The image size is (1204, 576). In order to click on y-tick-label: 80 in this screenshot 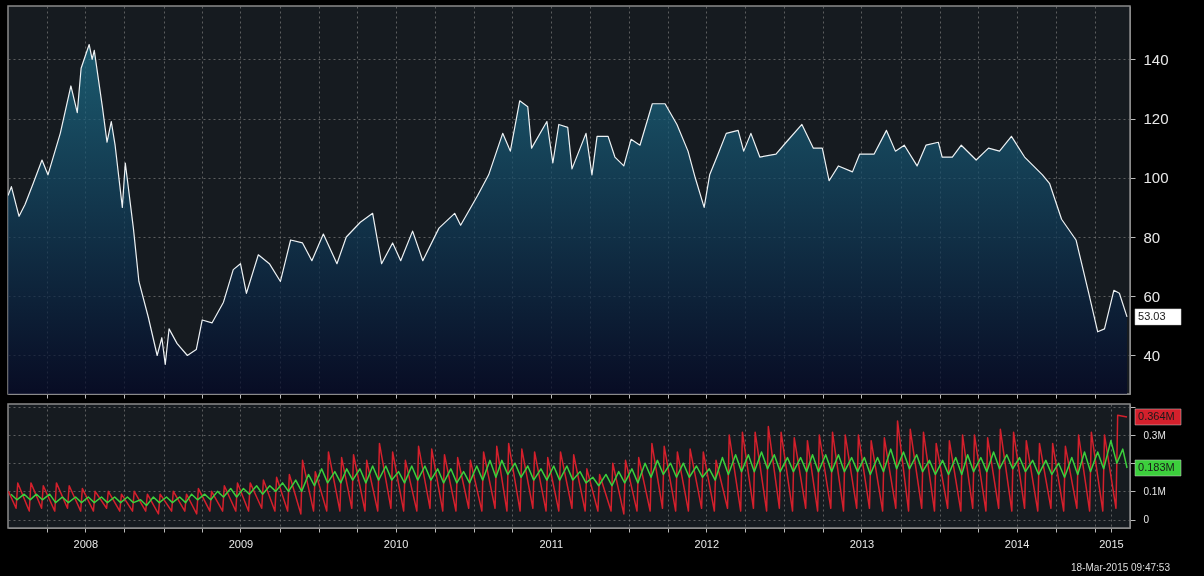, I will do `click(1152, 237)`.